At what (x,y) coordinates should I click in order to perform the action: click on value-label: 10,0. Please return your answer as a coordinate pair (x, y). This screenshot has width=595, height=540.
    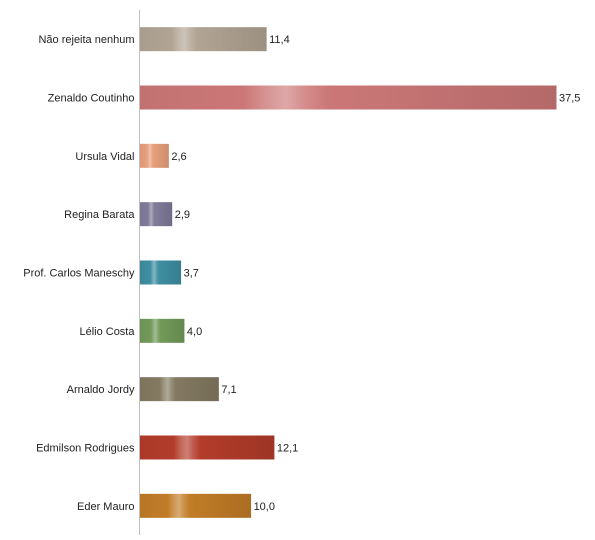
    Looking at the image, I should click on (264, 507).